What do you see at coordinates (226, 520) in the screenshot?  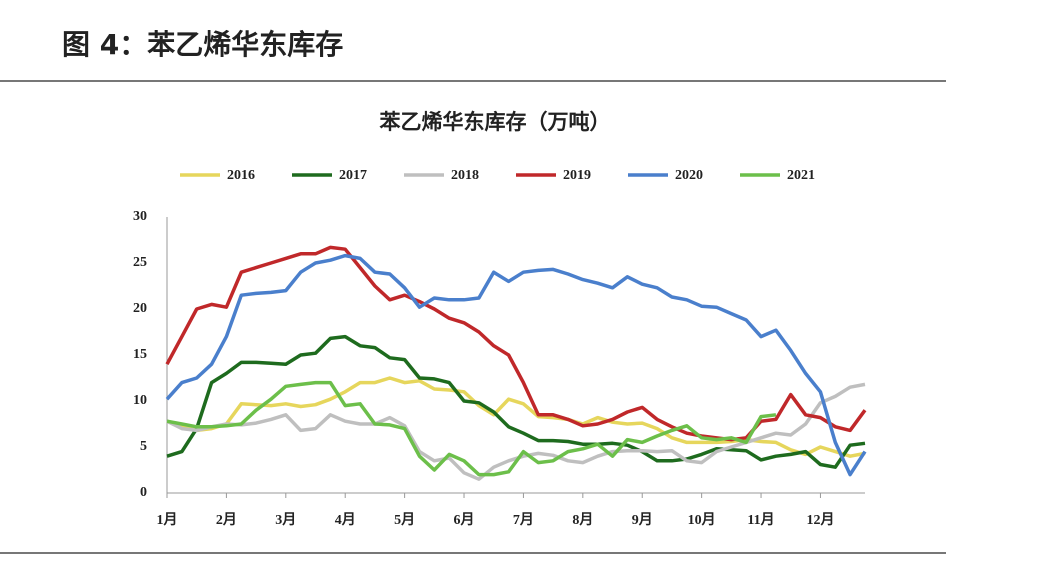 I see `x-tick-label: 2月` at bounding box center [226, 520].